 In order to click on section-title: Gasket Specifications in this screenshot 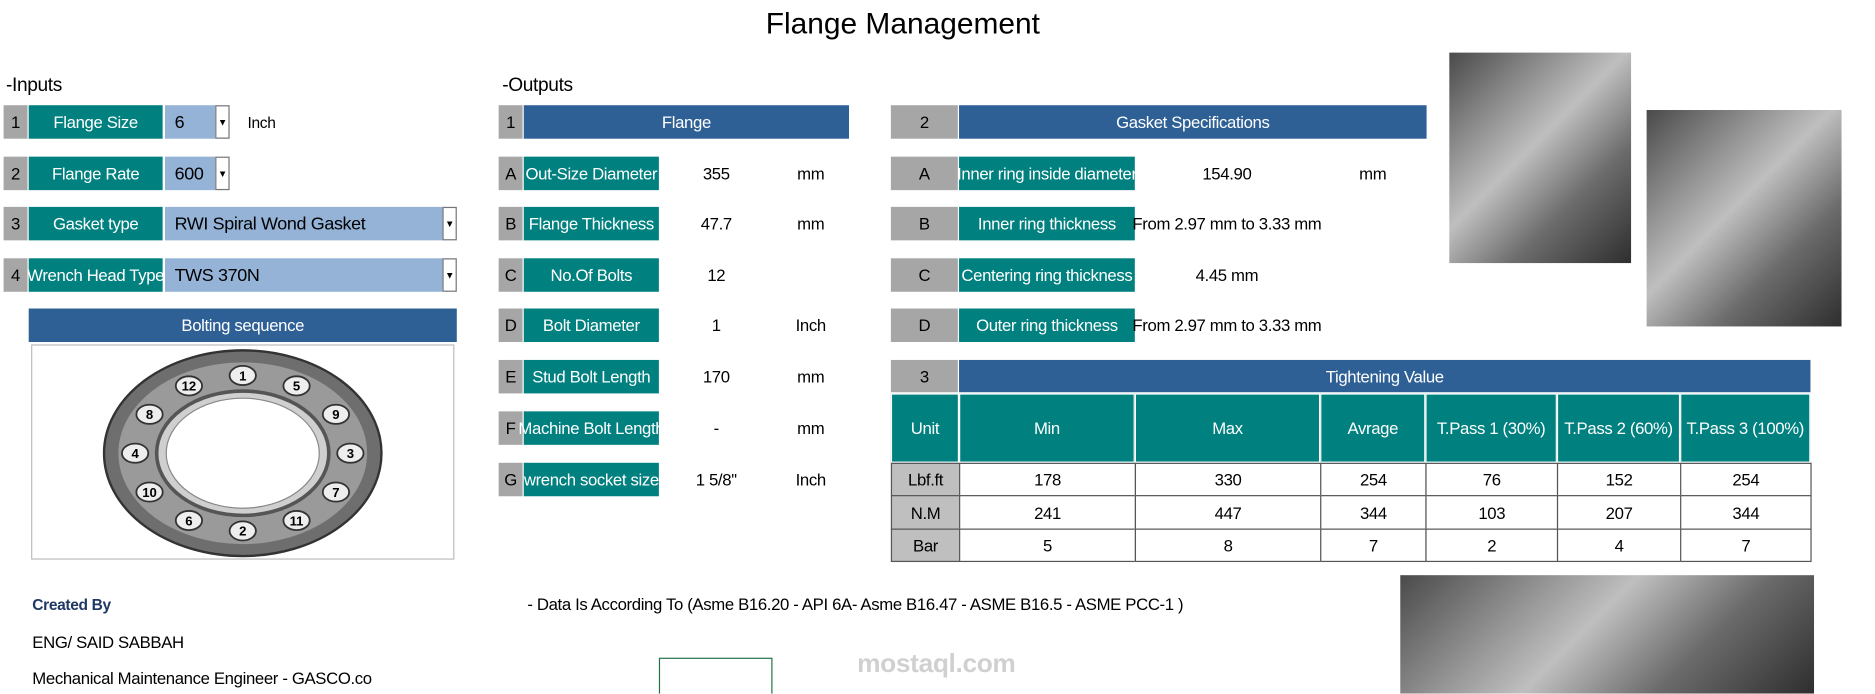, I will do `click(1193, 122)`.